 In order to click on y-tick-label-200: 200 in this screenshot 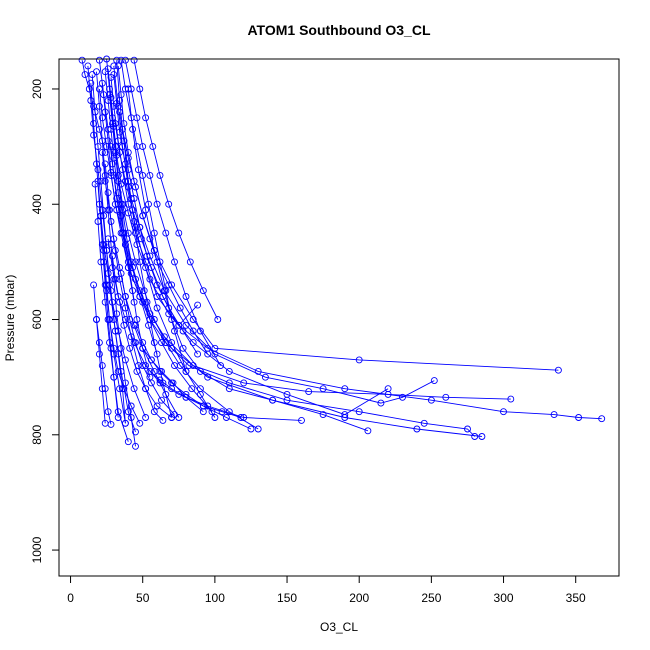, I will do `click(37, 89)`.